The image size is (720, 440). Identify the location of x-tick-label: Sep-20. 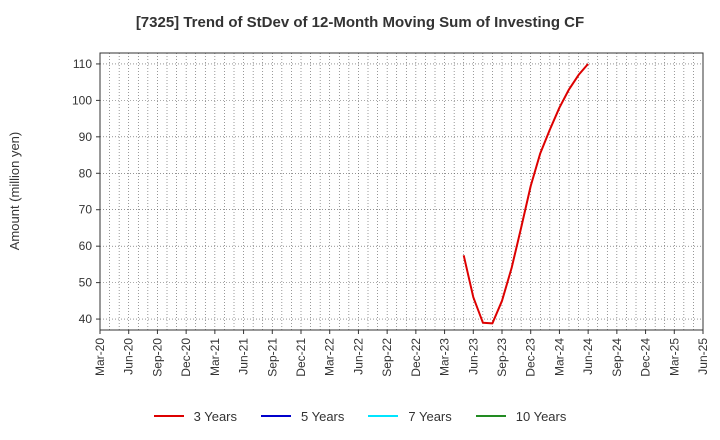
(157, 357).